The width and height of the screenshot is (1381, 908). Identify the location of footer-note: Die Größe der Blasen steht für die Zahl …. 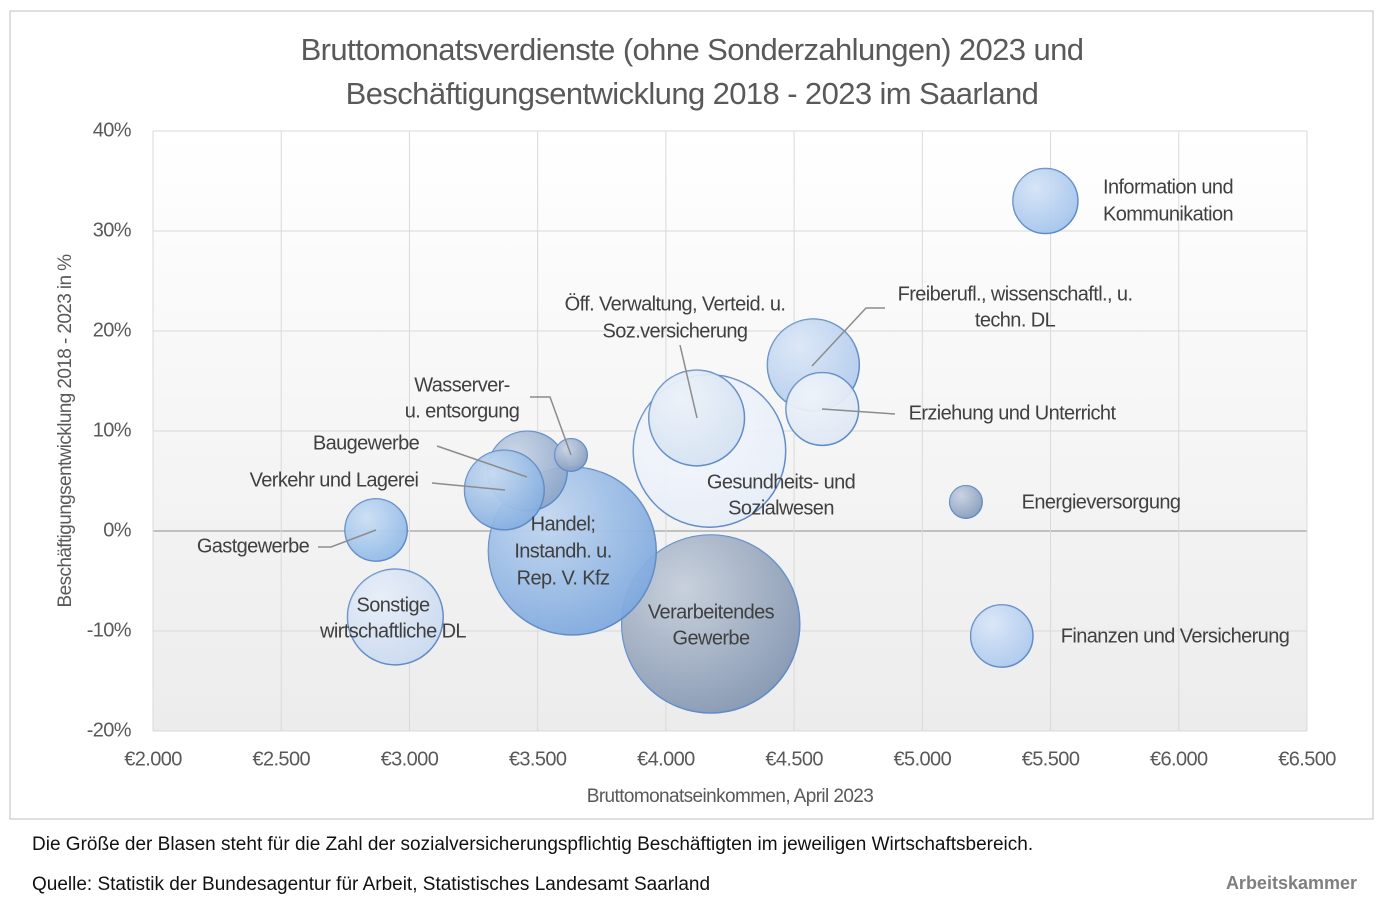
(532, 844).